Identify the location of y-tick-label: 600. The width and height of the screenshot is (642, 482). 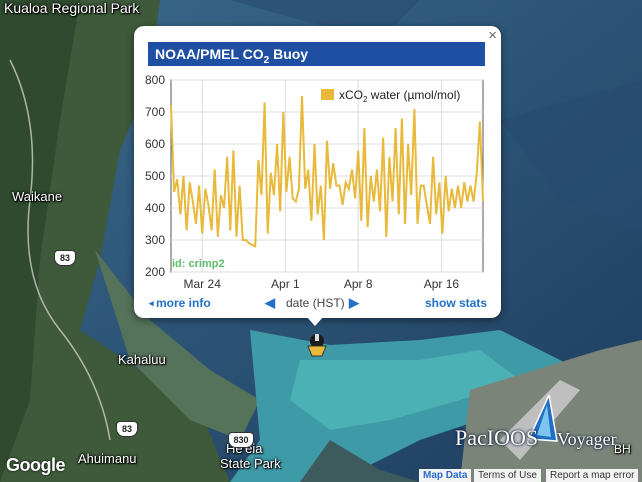
(155, 144).